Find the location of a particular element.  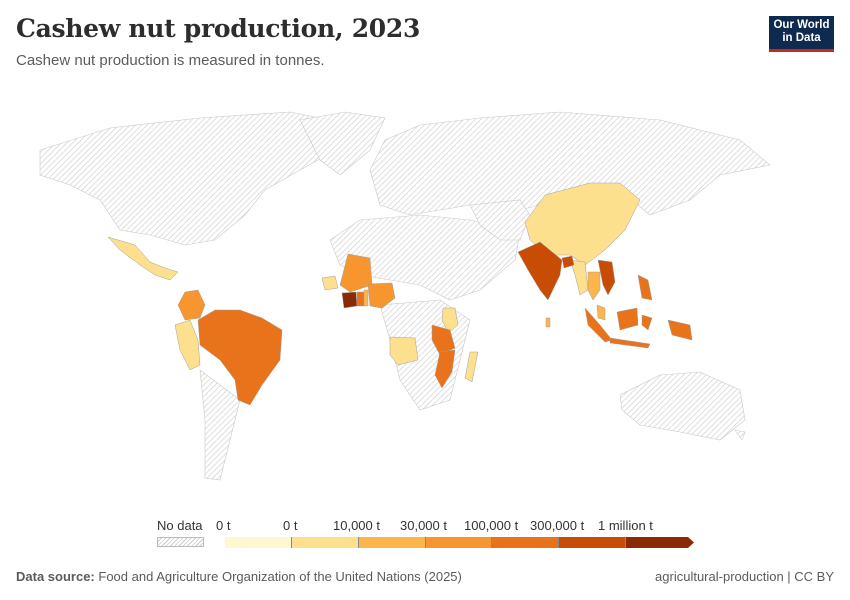

legend-nodata-label: No data is located at coordinates (180, 525).